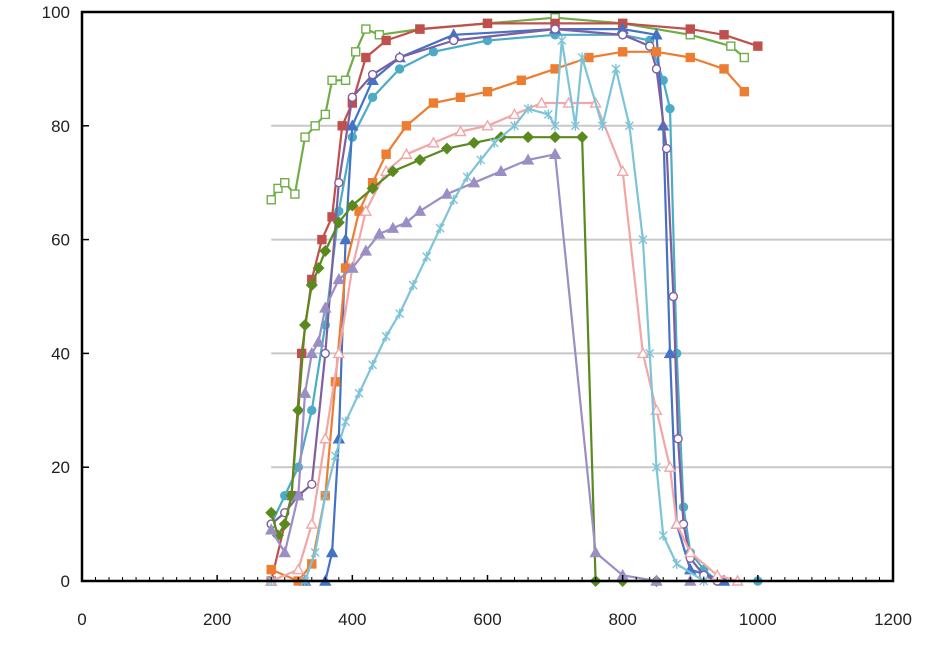  I want to click on y-tick-label-0: 0, so click(65, 581).